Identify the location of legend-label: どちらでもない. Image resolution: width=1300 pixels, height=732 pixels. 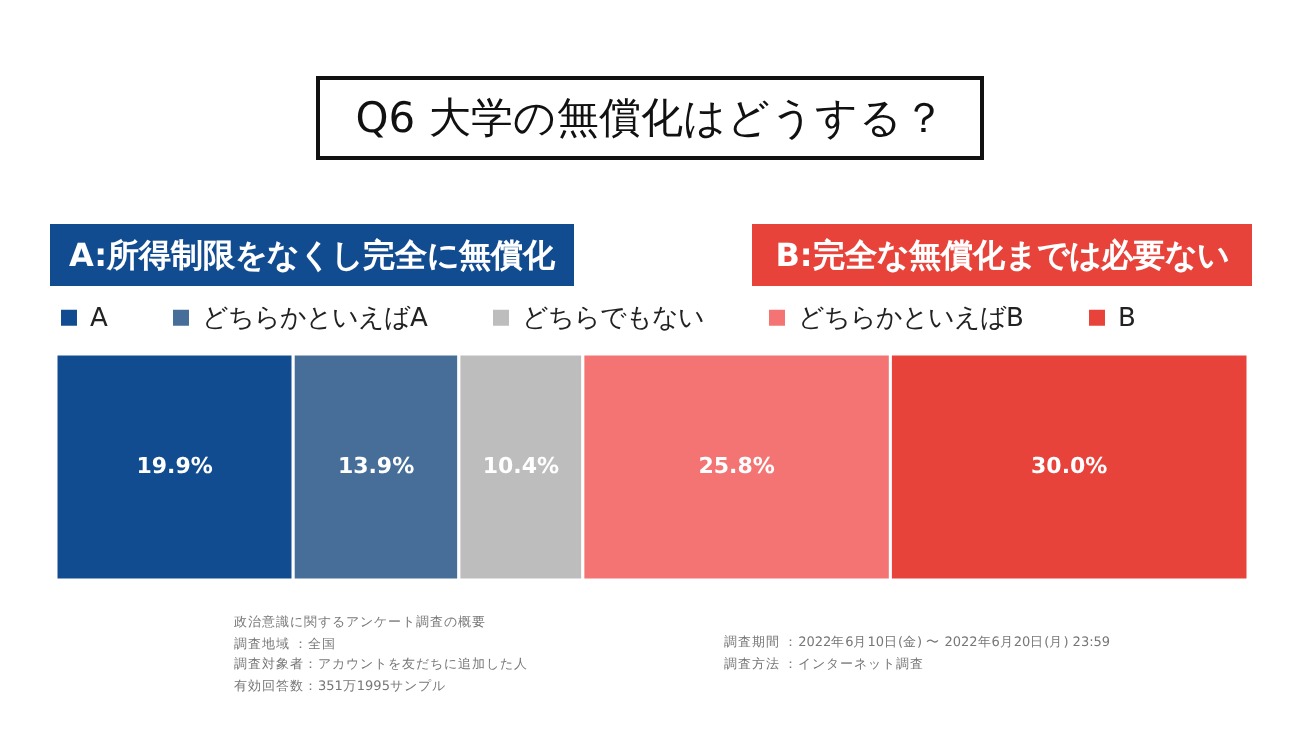
(613, 318).